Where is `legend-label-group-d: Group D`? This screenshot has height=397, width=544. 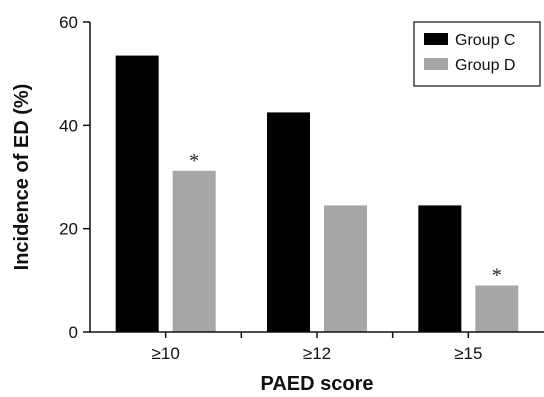 legend-label-group-d: Group D is located at coordinates (485, 65).